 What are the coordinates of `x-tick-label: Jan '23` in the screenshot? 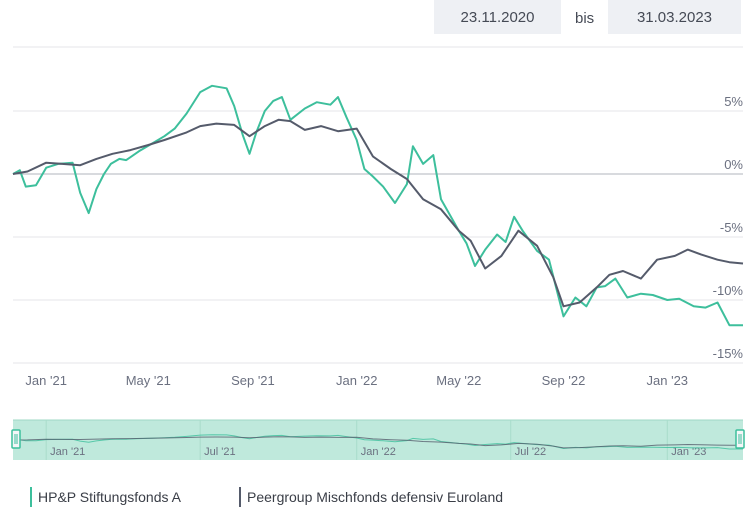 It's located at (668, 380).